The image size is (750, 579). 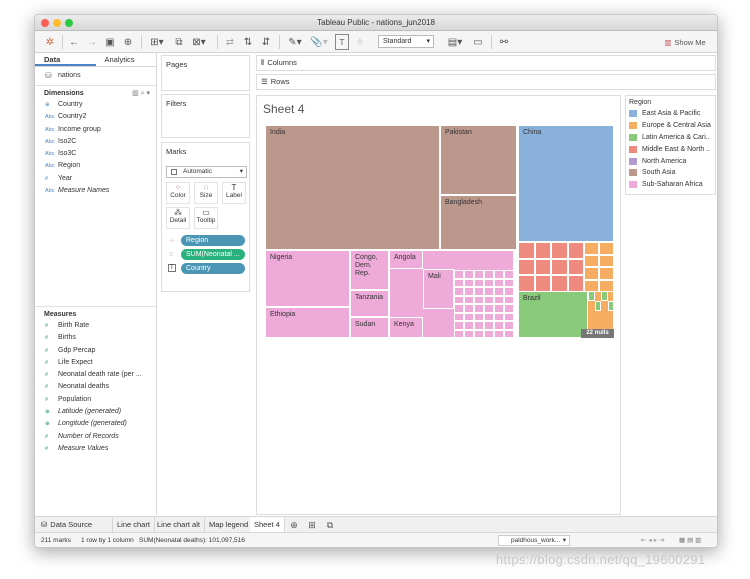 What do you see at coordinates (57, 23) in the screenshot?
I see `minimize-window-button` at bounding box center [57, 23].